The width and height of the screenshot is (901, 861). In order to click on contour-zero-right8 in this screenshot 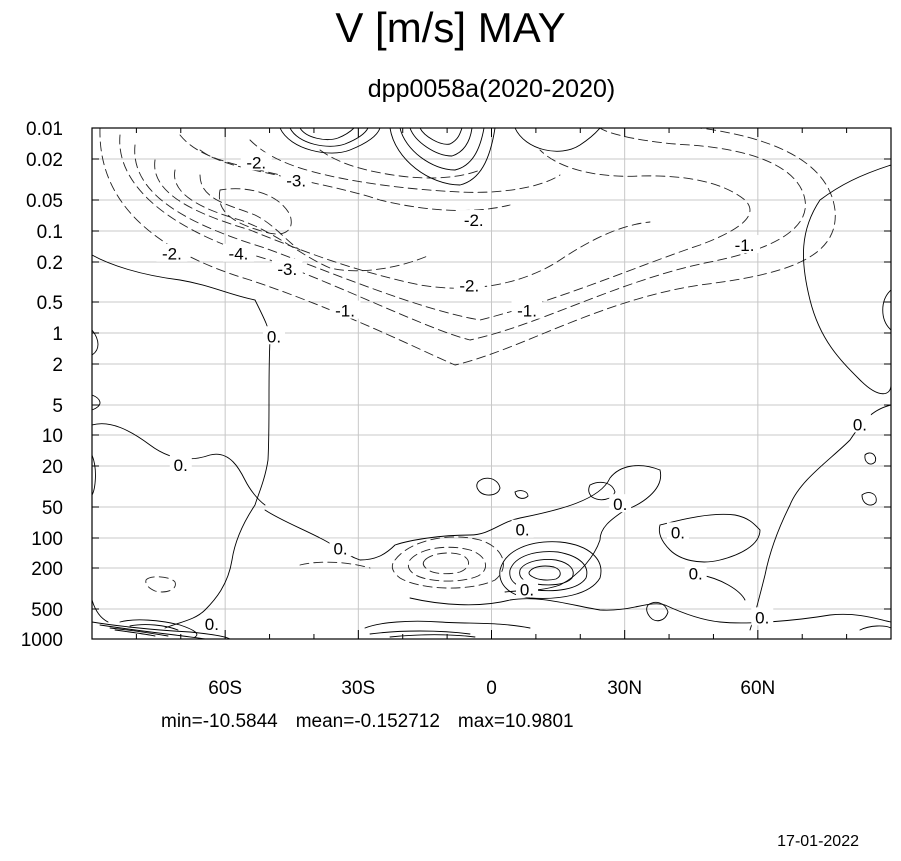, I will do `click(869, 499)`.